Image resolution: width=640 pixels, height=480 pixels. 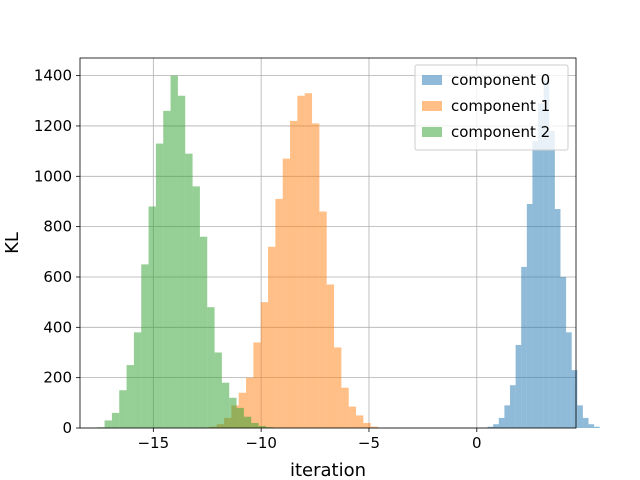 I want to click on y-tick-label: 200, so click(x=57, y=378).